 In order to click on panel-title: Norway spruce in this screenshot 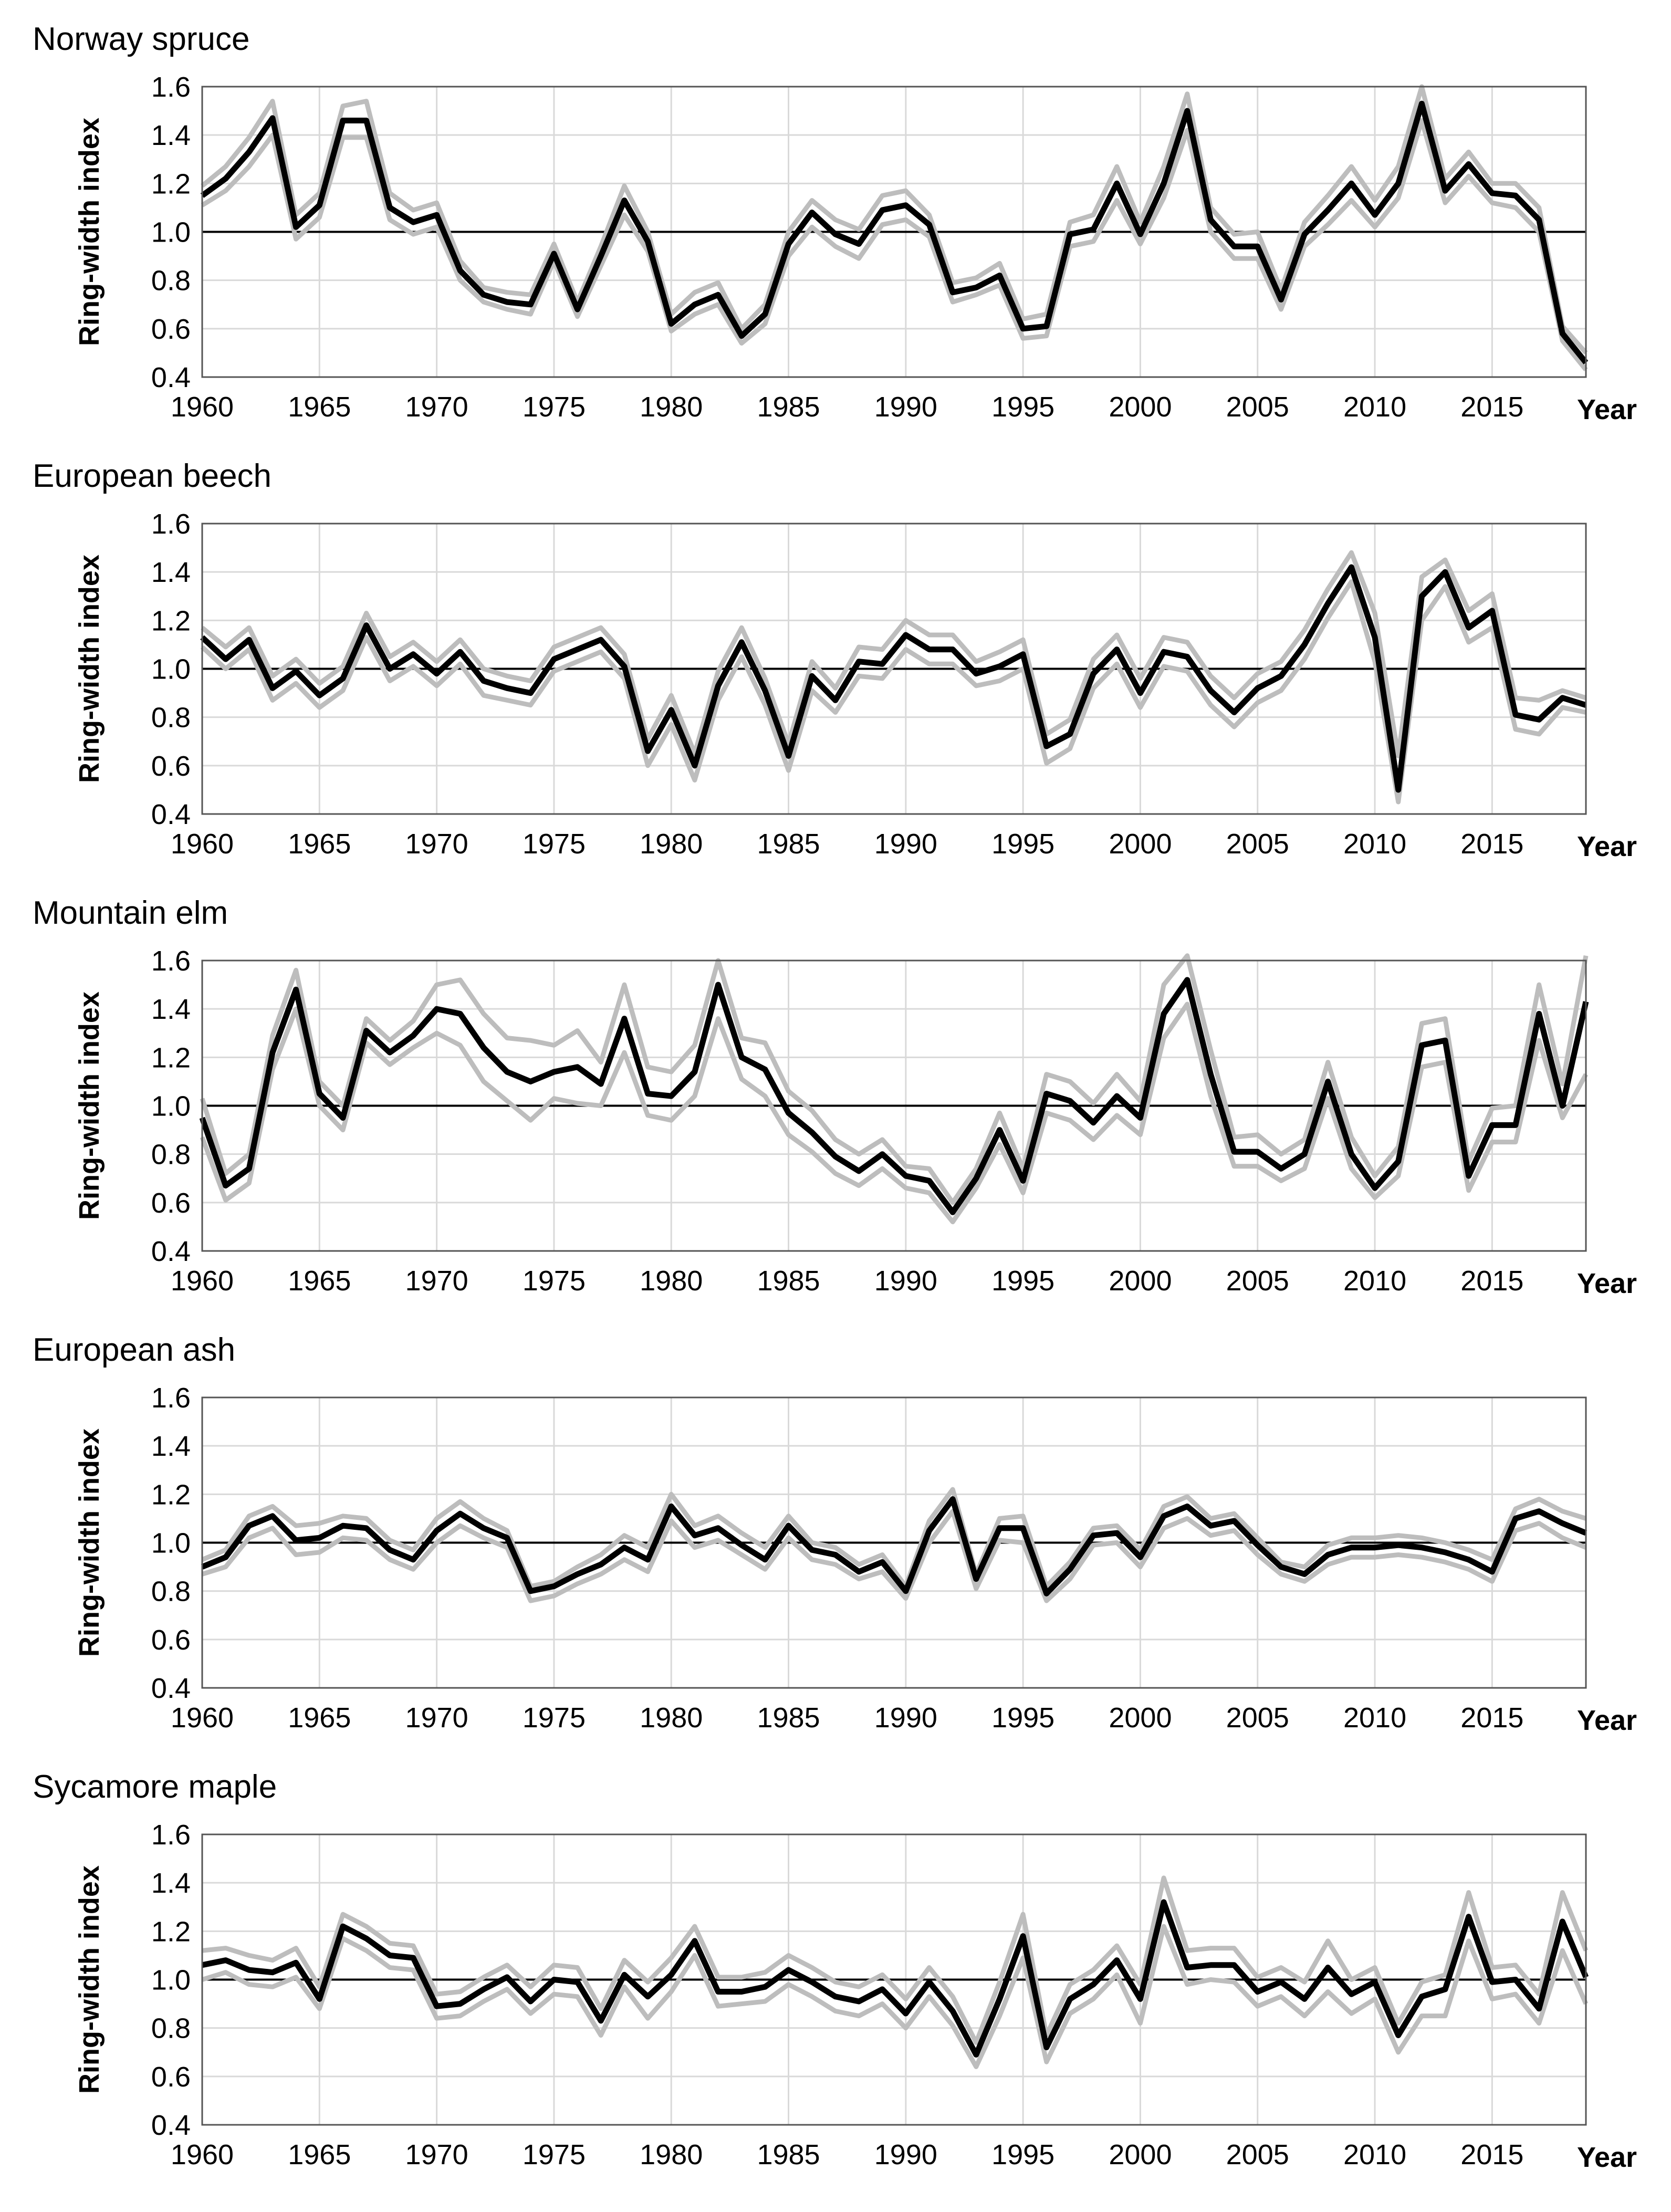, I will do `click(141, 39)`.